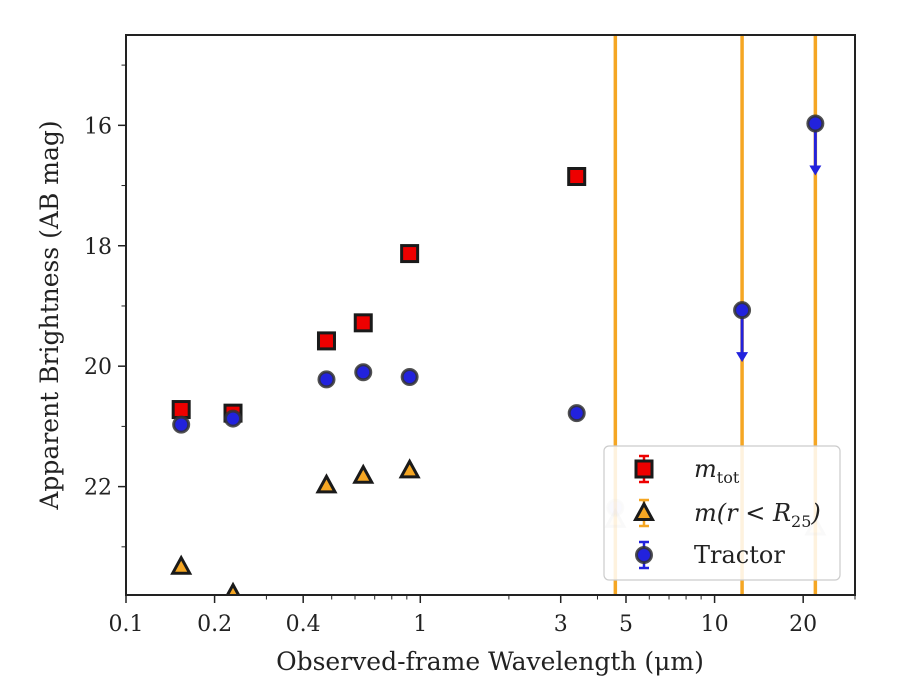  I want to click on x-tick-label-6: 10, so click(715, 624).